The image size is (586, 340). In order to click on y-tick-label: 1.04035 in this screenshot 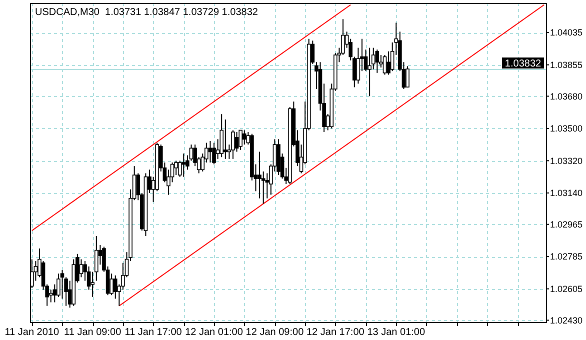, I will do `click(566, 33)`.